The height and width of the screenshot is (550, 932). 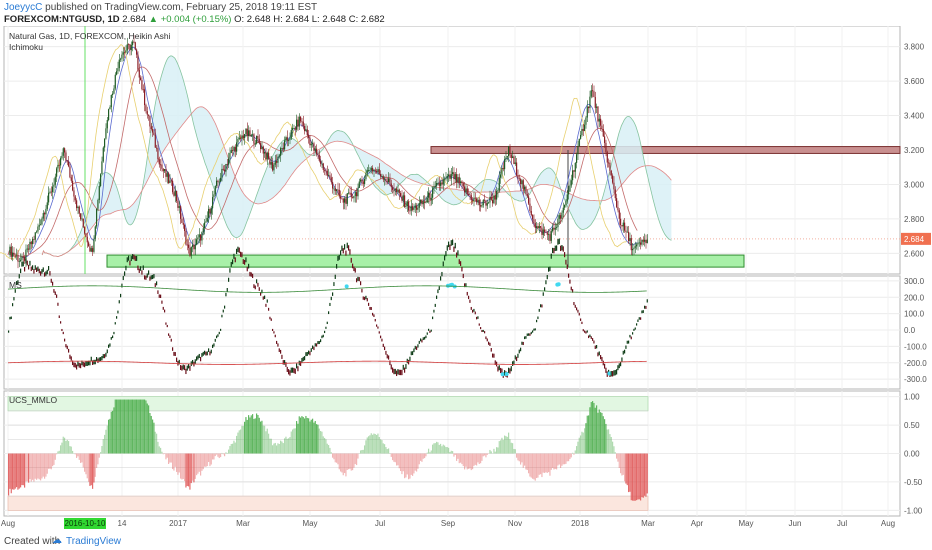 I want to click on time-tick-label: Sep, so click(x=448, y=523).